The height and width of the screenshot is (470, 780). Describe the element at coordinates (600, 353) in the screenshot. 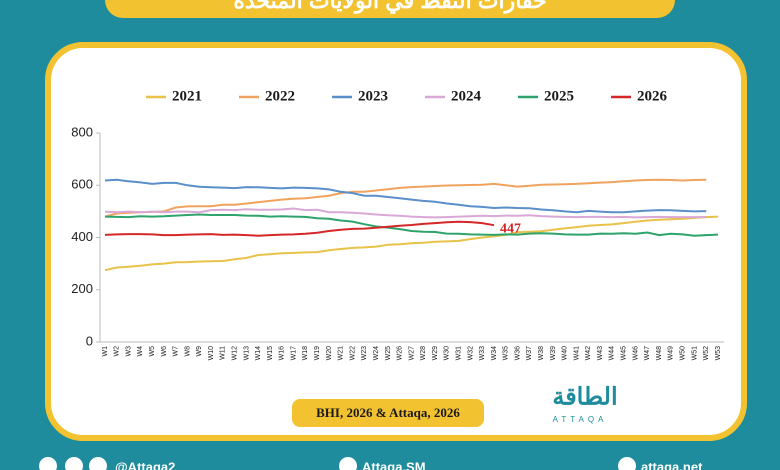

I see `x-tick-label: W43` at that location.